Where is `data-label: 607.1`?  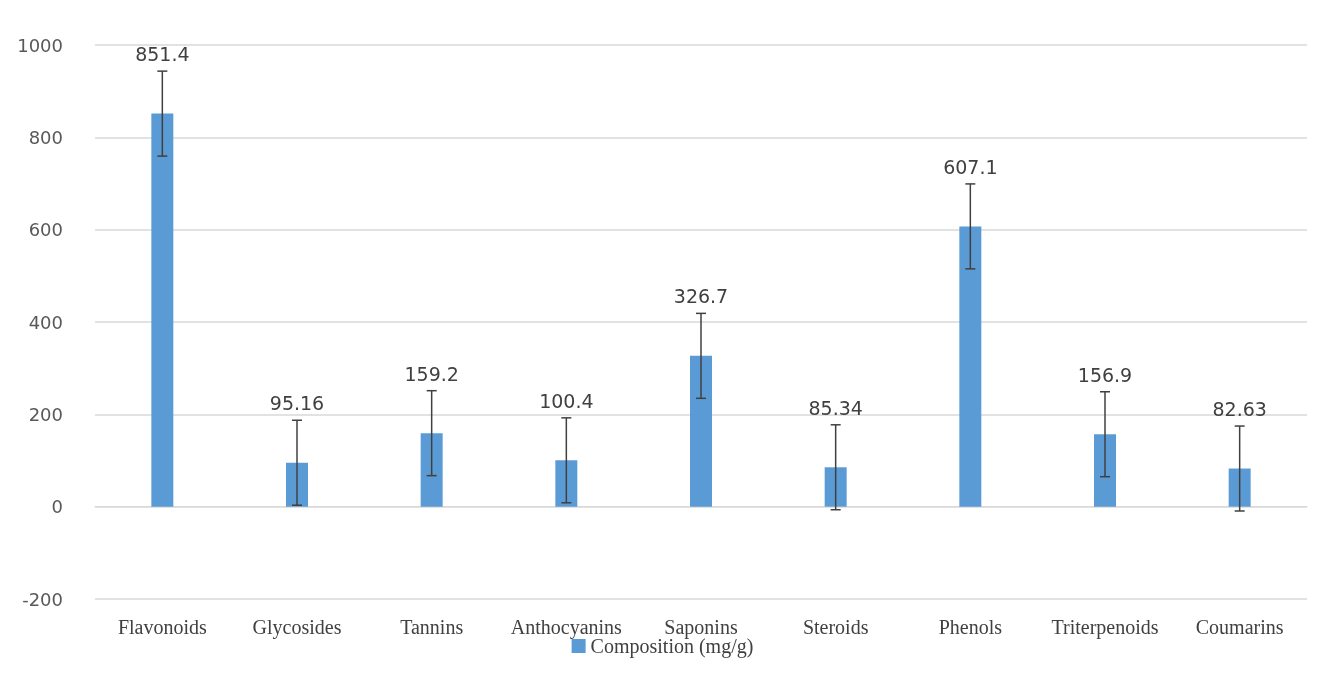
data-label: 607.1 is located at coordinates (970, 166).